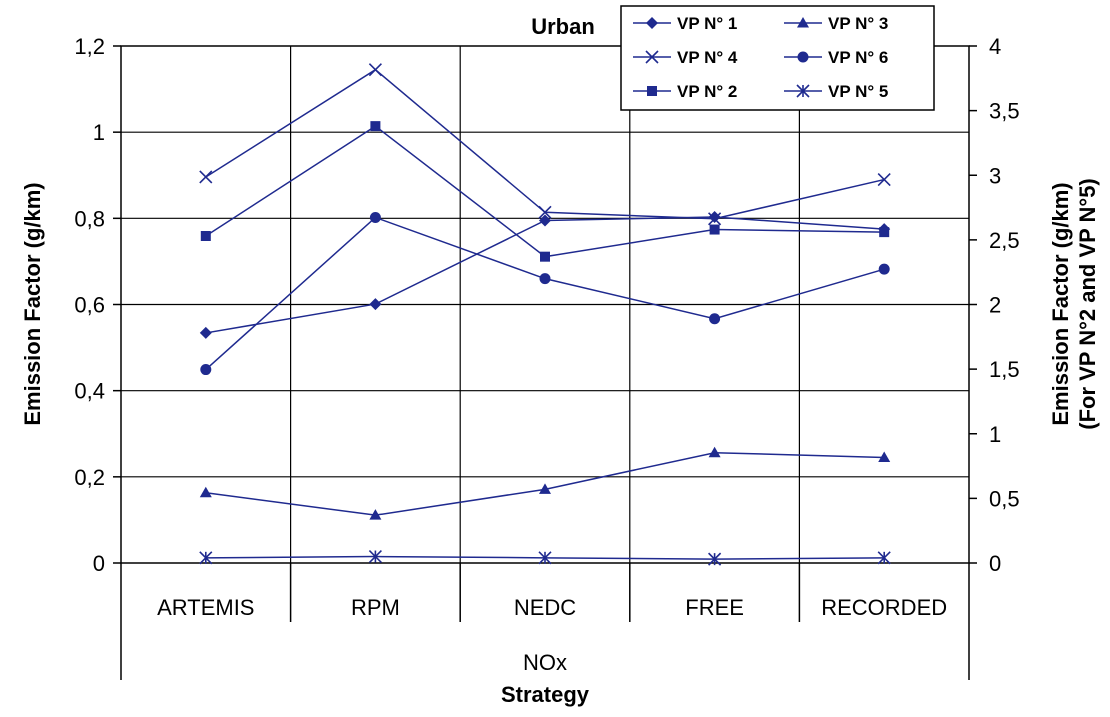  I want to click on y-tick-label: 0,4, so click(89, 391).